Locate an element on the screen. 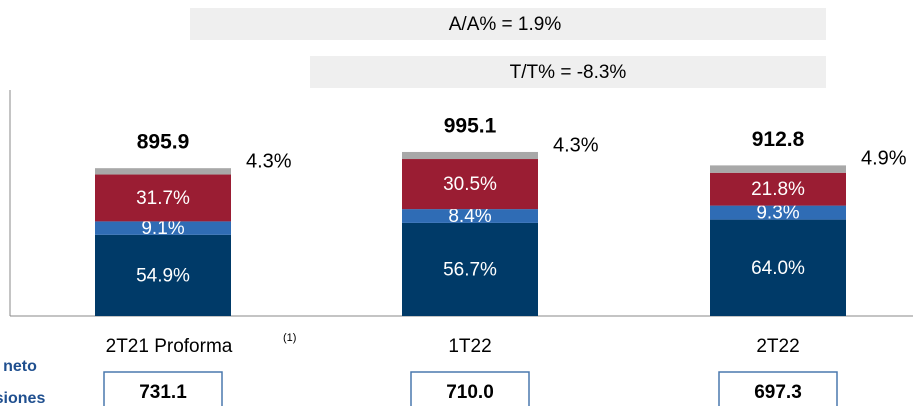 Image resolution: width=913 pixels, height=406 pixels. total-label: 912.8 is located at coordinates (778, 139).